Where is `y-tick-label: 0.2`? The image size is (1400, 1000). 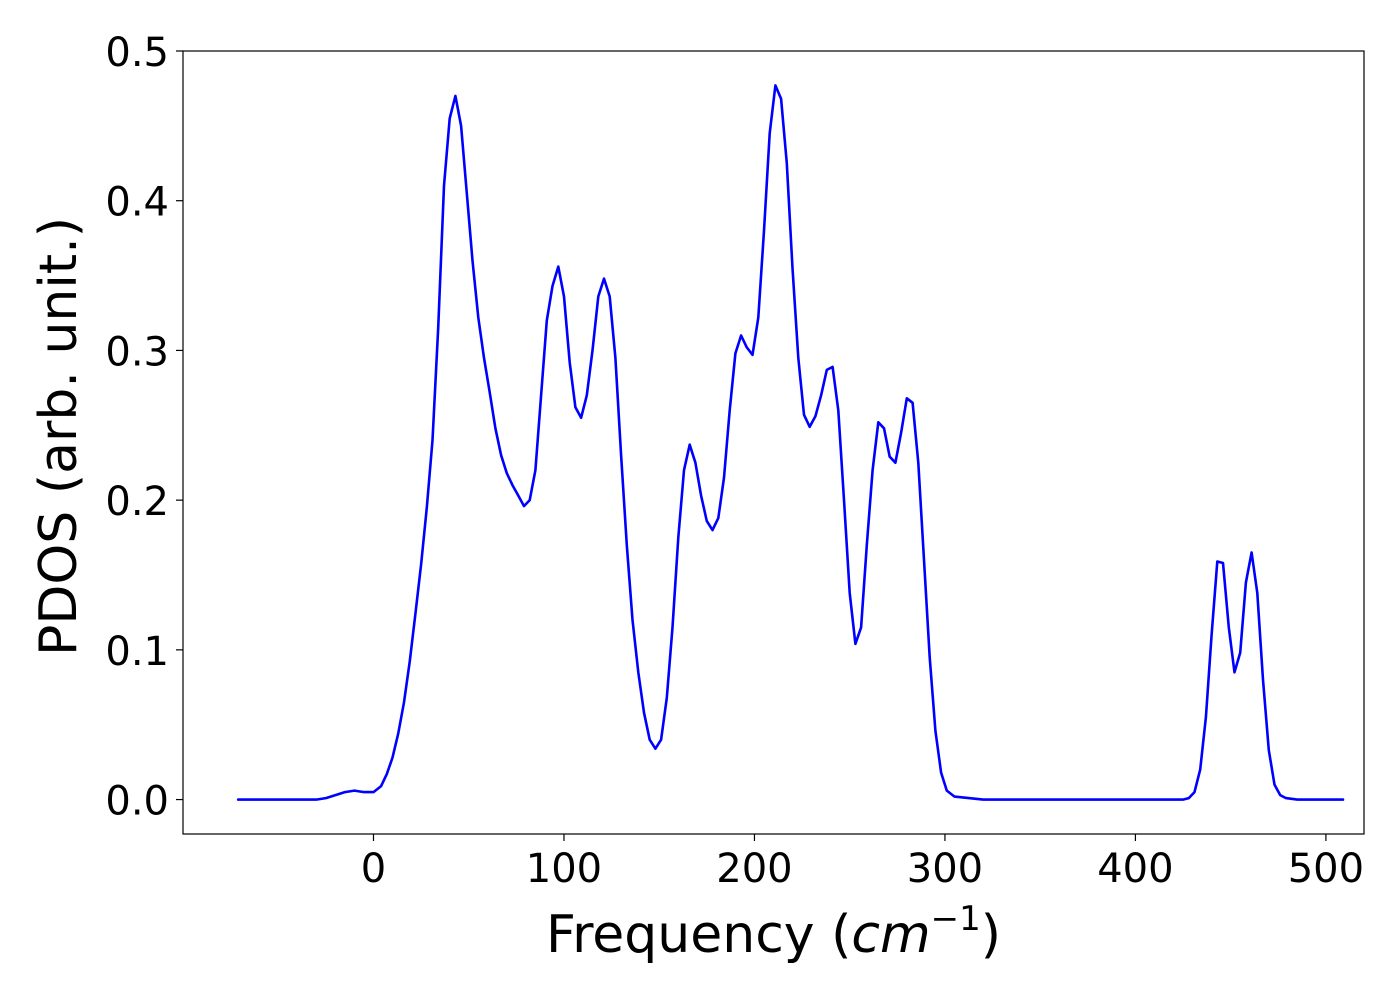
y-tick-label: 0.2 is located at coordinates (137, 502).